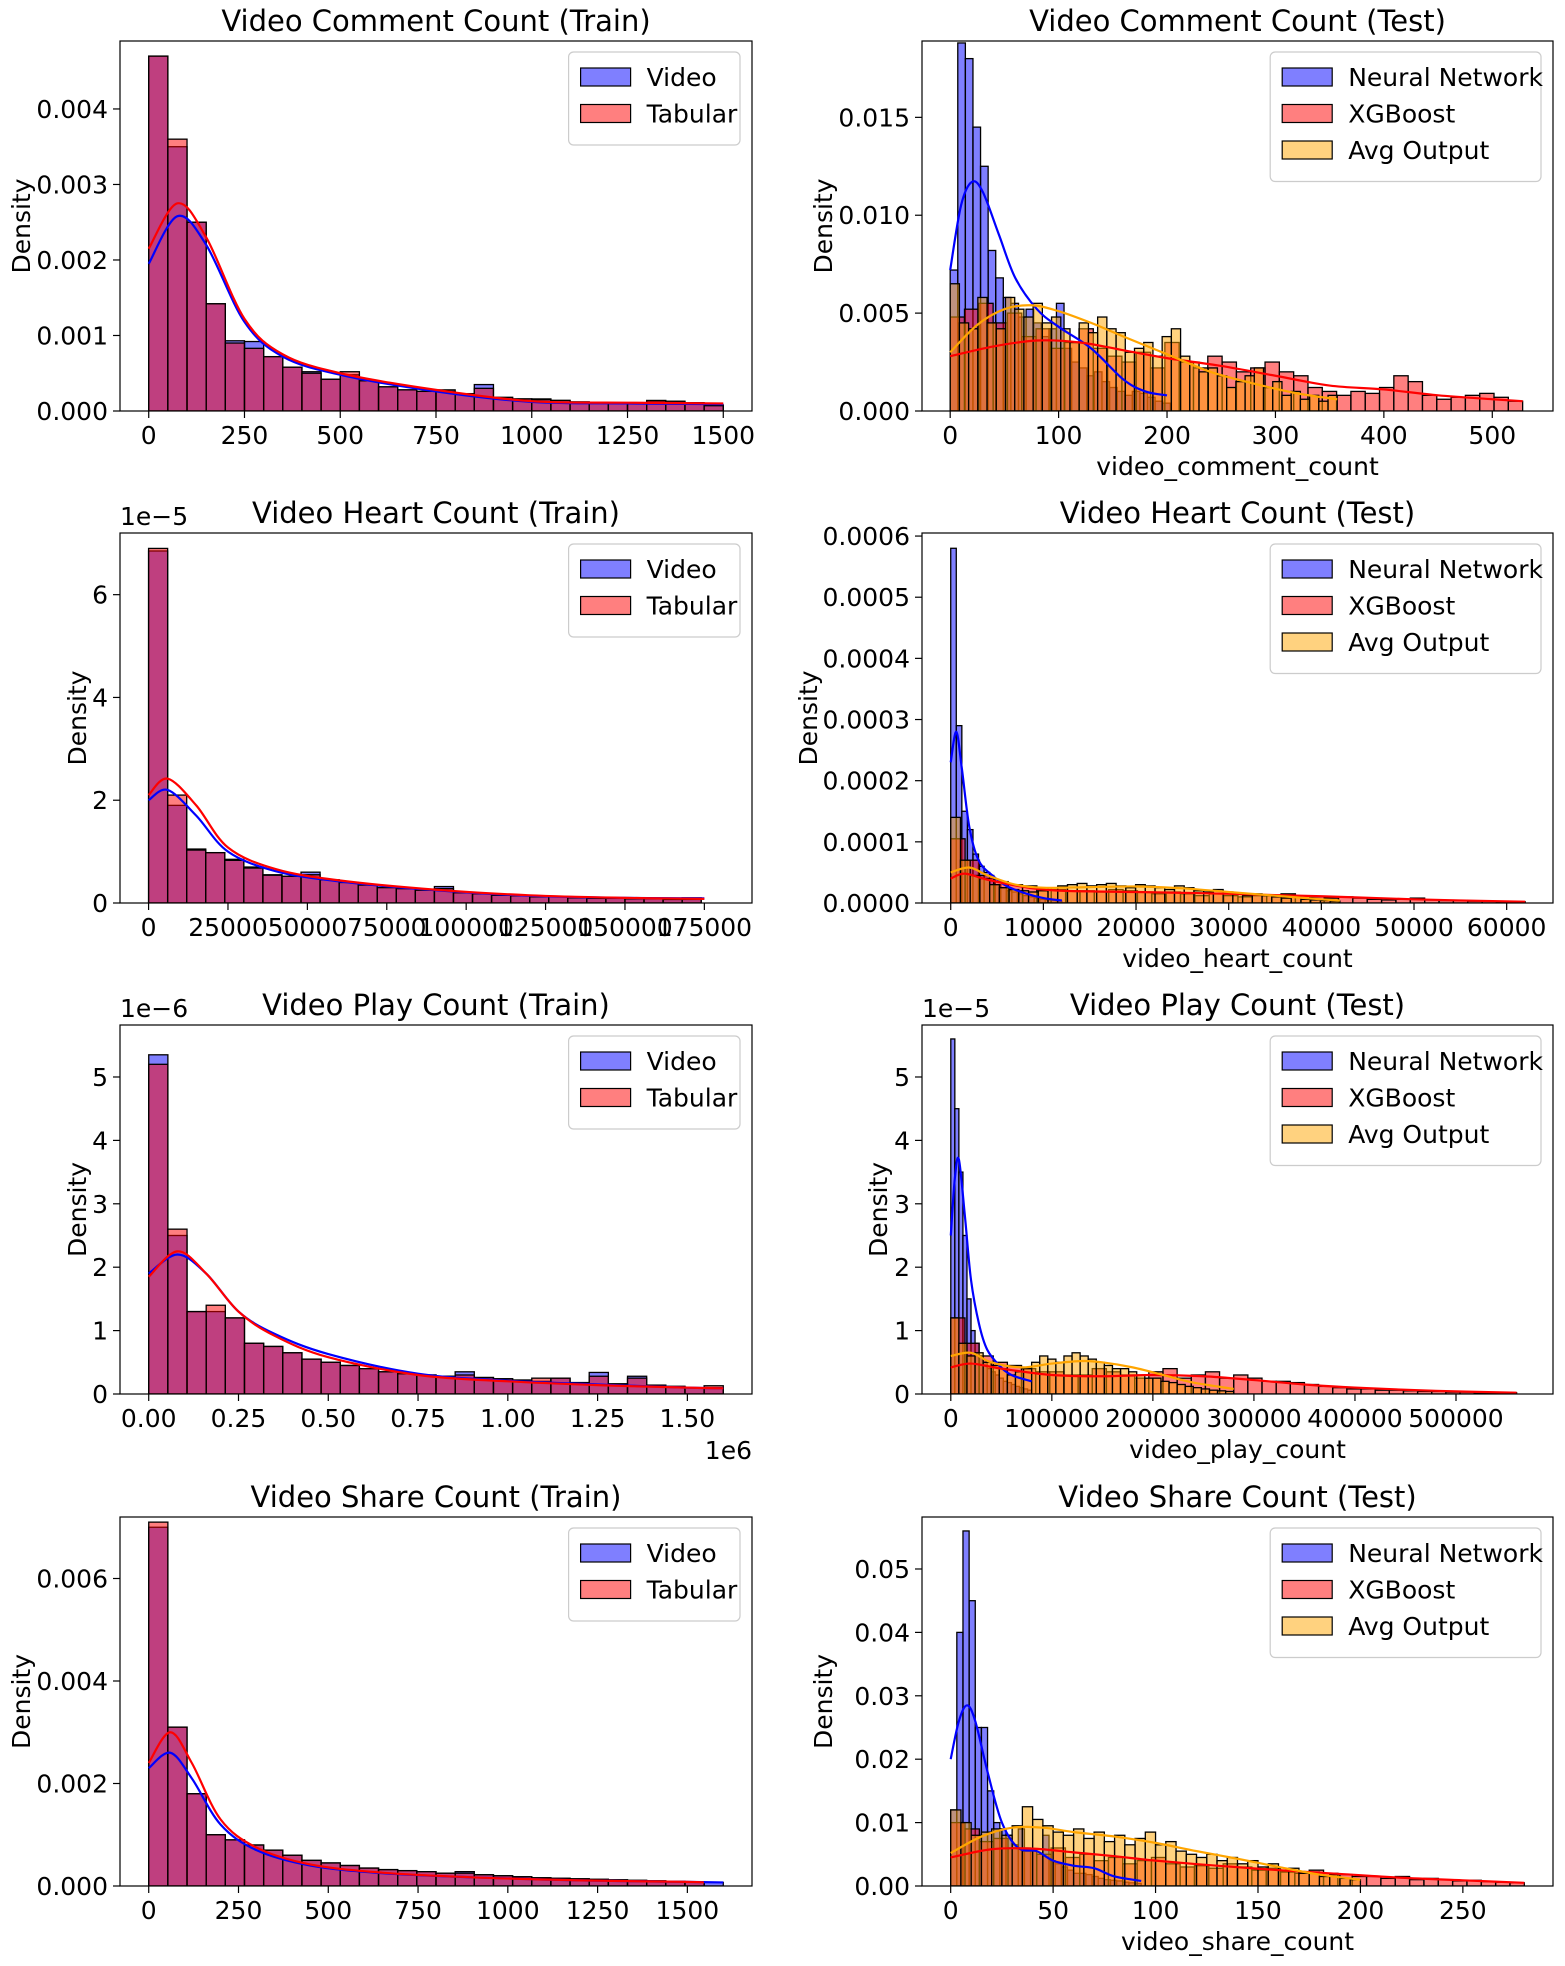  Describe the element at coordinates (1006, 725) in the screenshot. I see `series-0-bars` at that location.